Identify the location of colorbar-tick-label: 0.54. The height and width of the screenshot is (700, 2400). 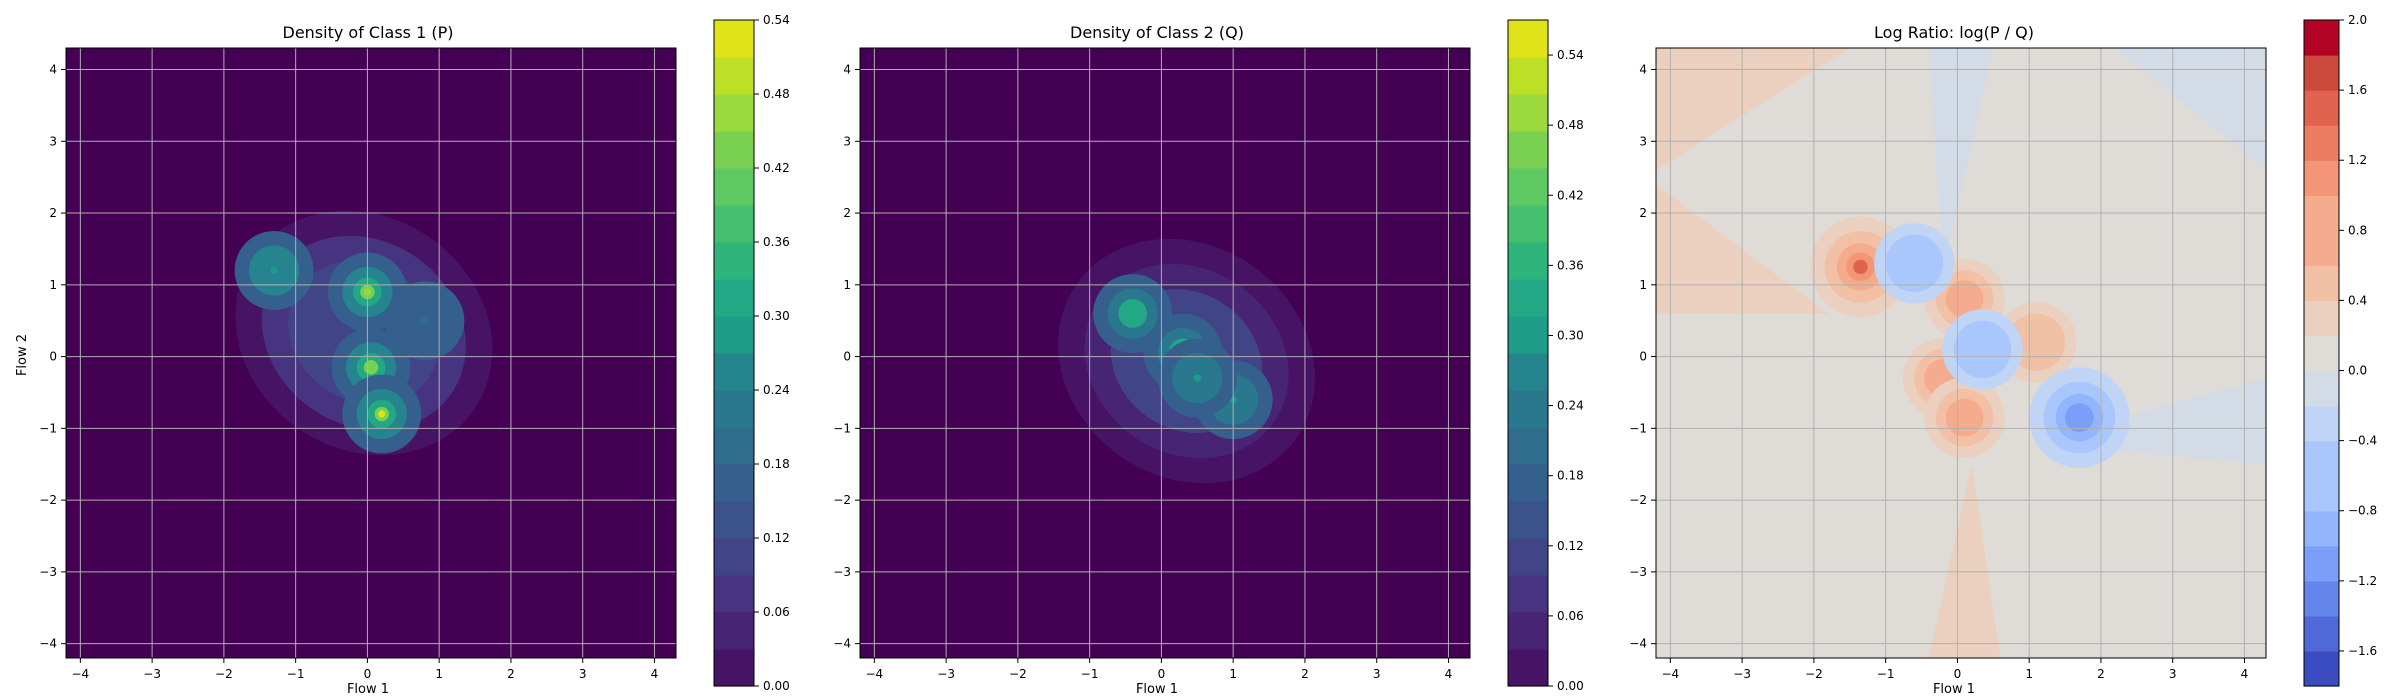
(1570, 55).